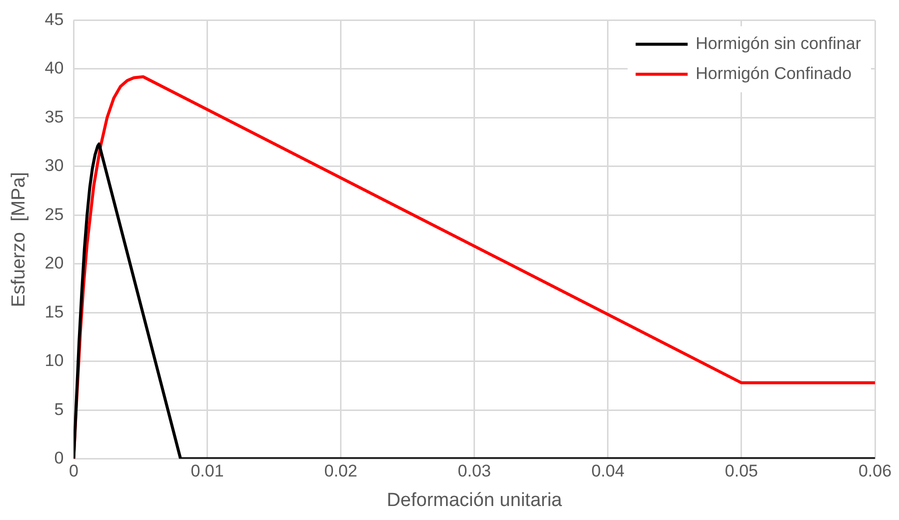 The width and height of the screenshot is (899, 520). What do you see at coordinates (474, 471) in the screenshot?
I see `x-tick-label: 0.03` at bounding box center [474, 471].